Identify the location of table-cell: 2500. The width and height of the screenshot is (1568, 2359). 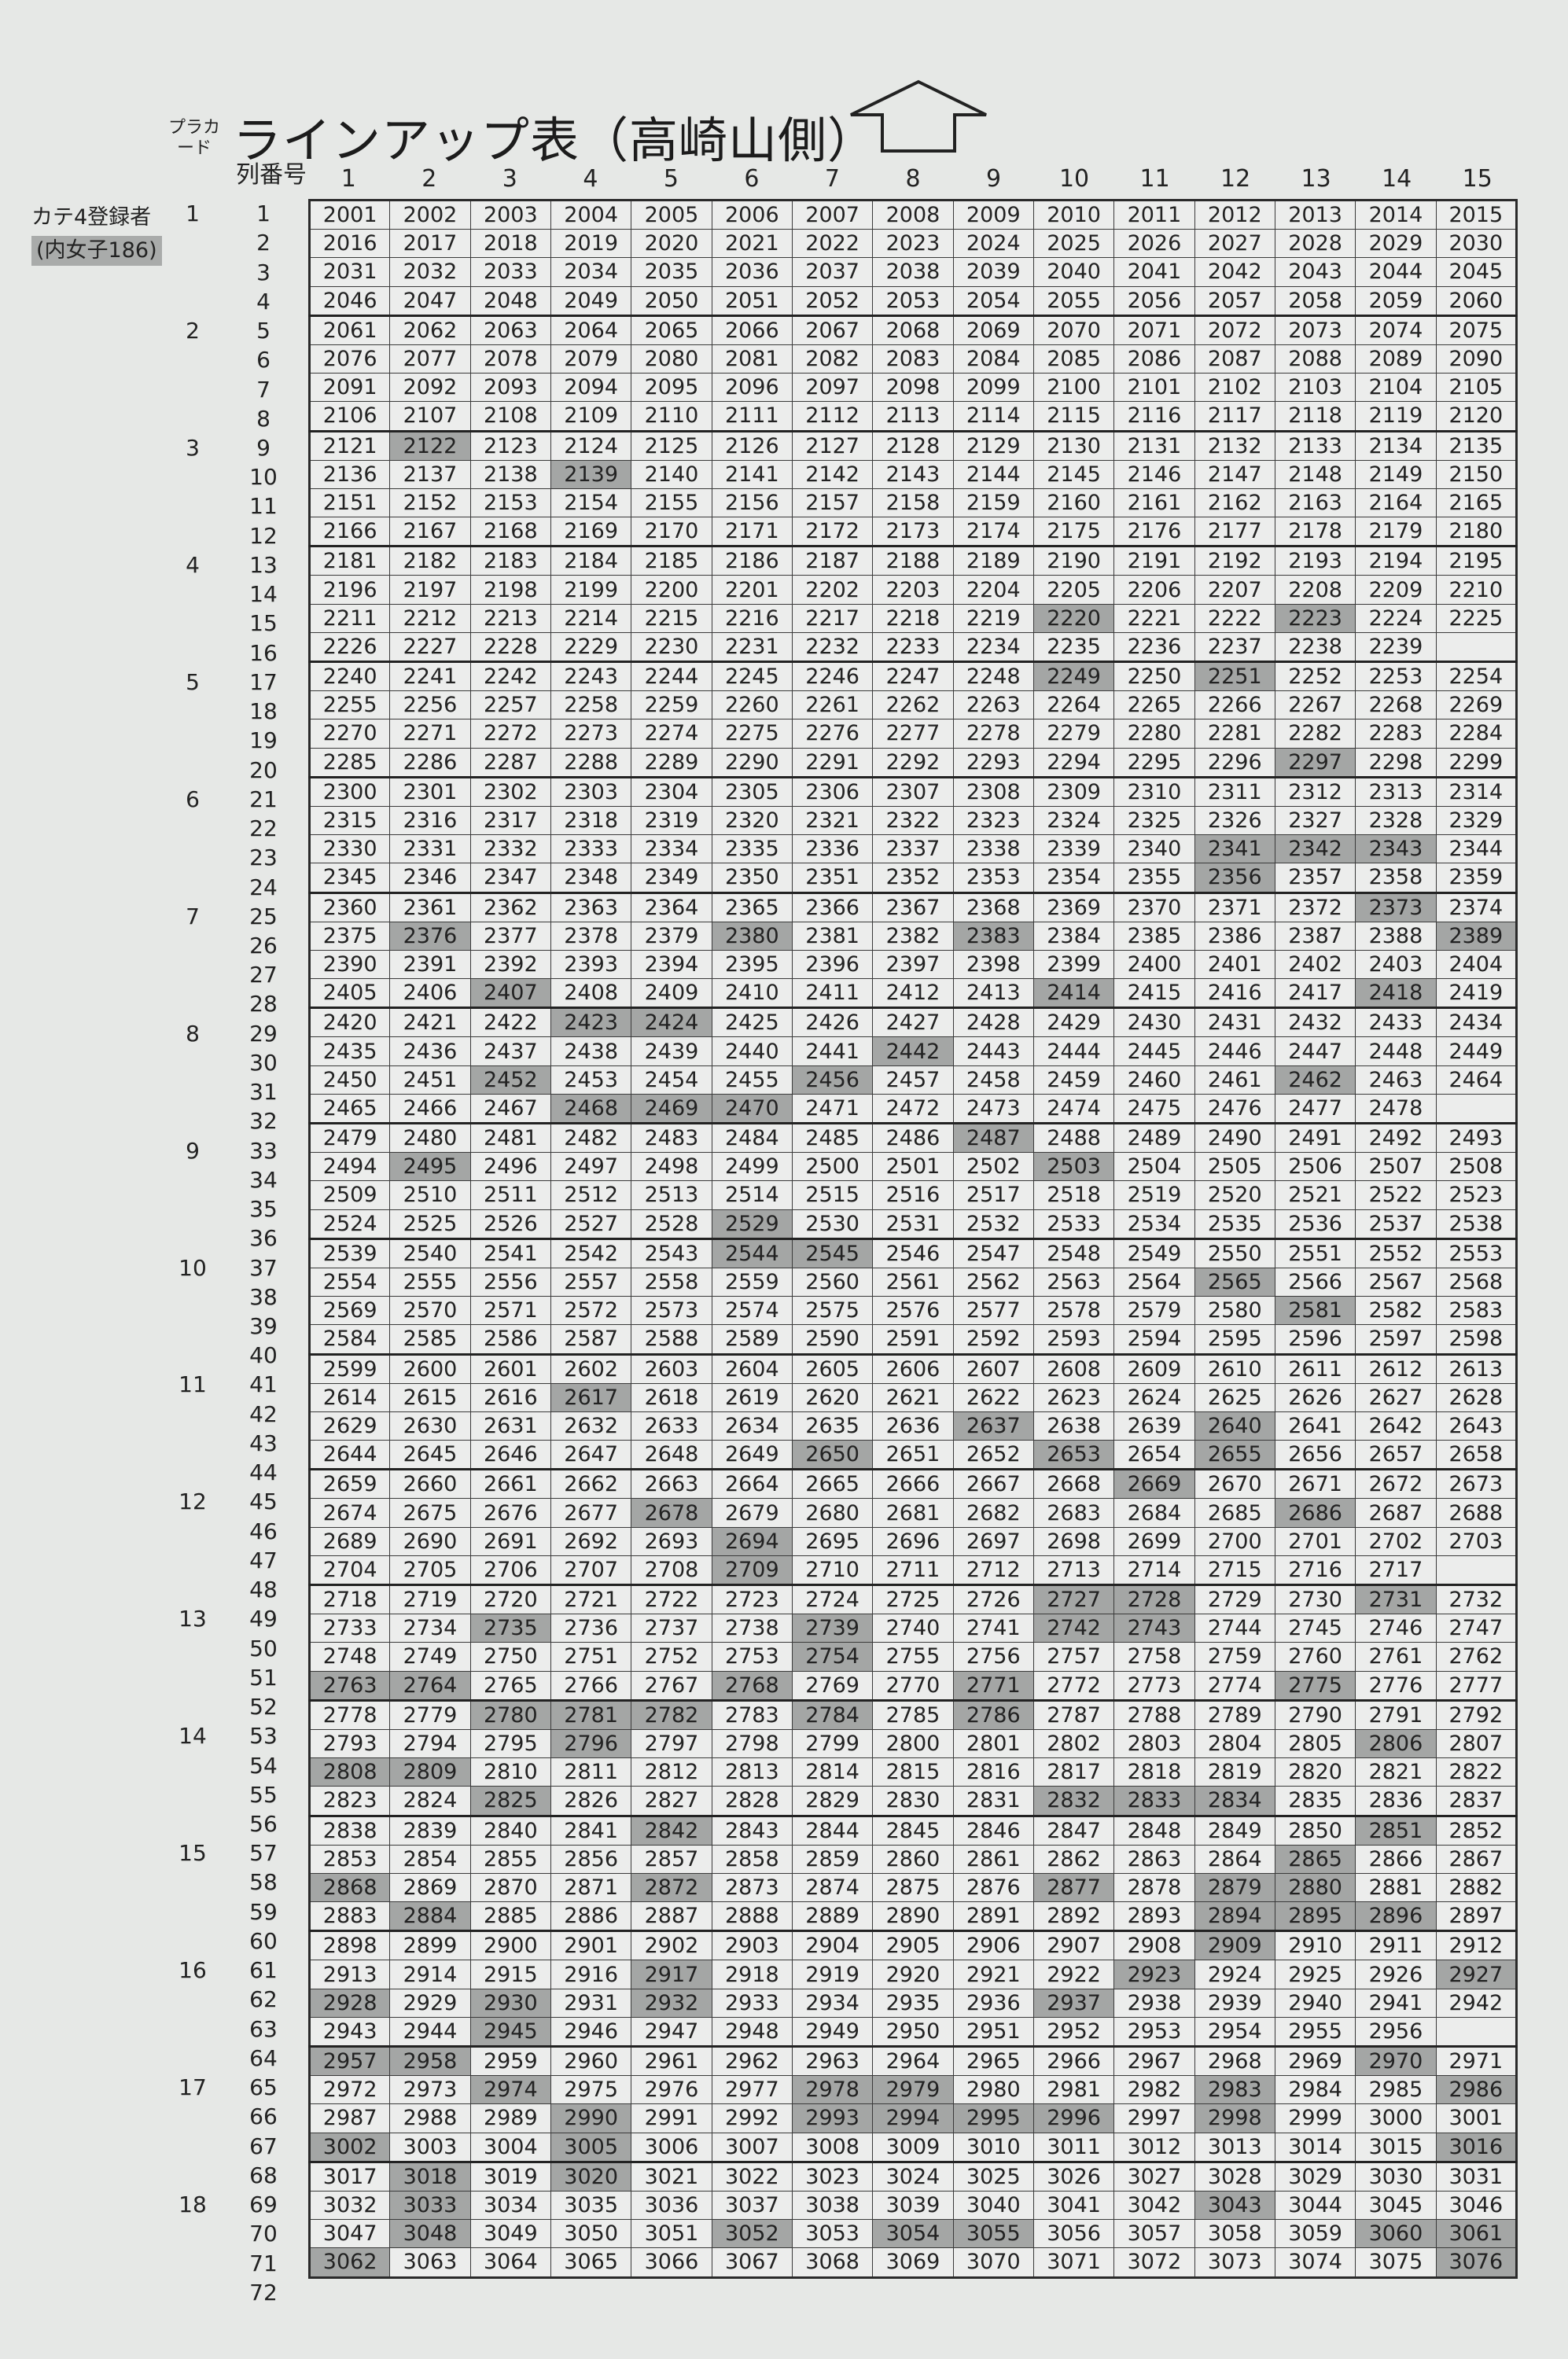
(832, 1167).